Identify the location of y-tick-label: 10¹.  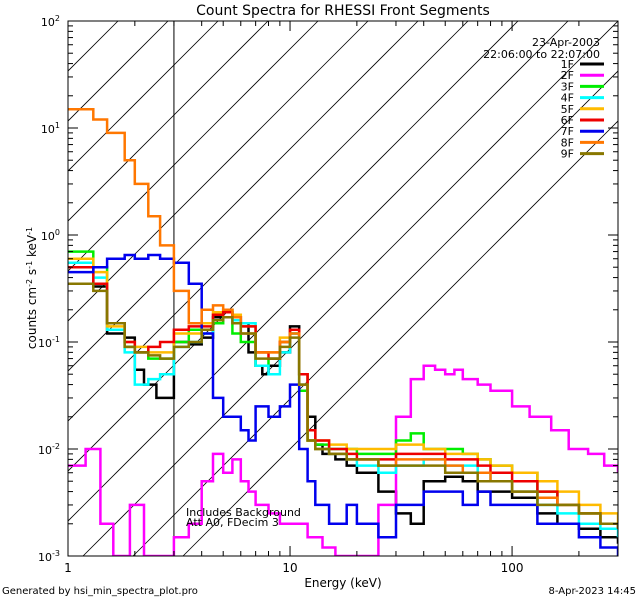
(50, 128).